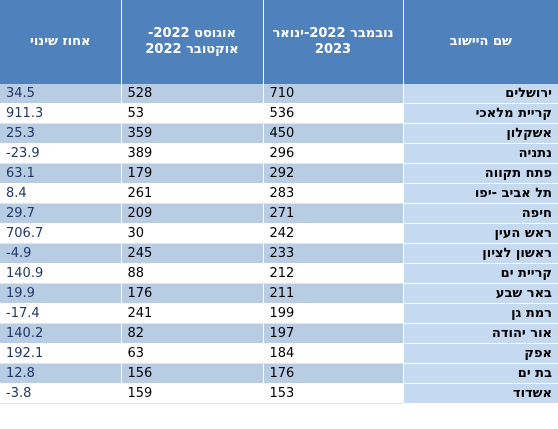 This screenshot has height=429, width=558. I want to click on cell-aug-oct: 261, so click(191, 193).